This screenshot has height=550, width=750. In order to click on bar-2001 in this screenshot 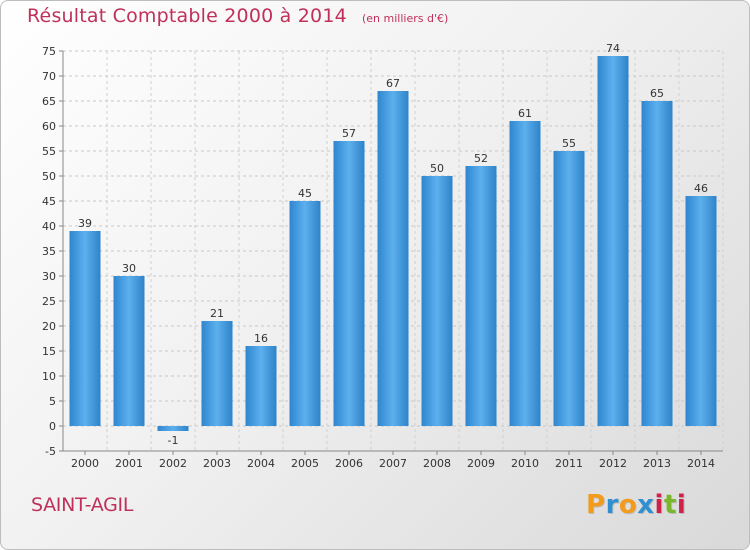, I will do `click(129, 351)`.